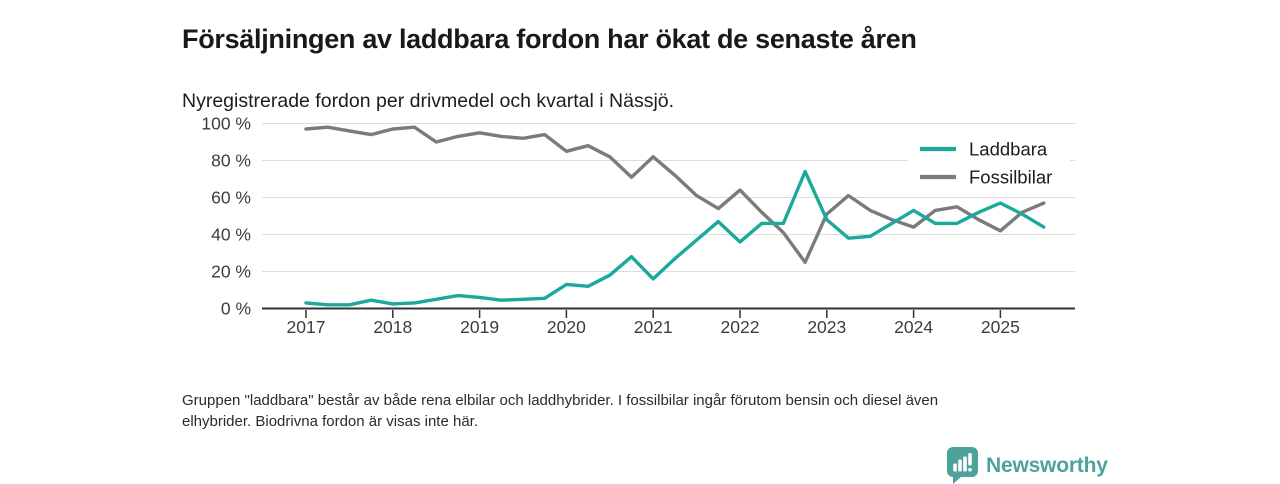 The image size is (1280, 484). What do you see at coordinates (231, 198) in the screenshot?
I see `y-tick-label: 60 %` at bounding box center [231, 198].